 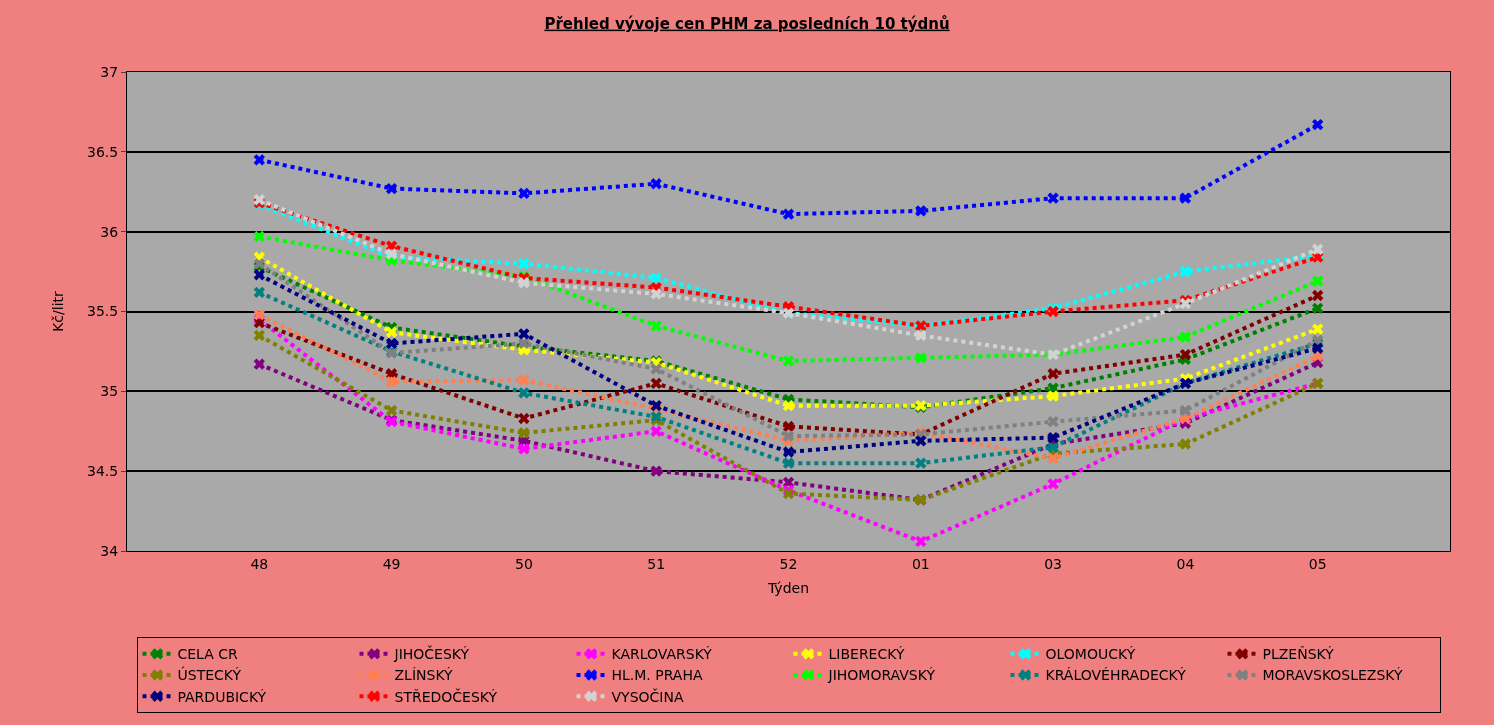 What do you see at coordinates (881, 675) in the screenshot?
I see `legend-label: JIHOMORAVSKÝ` at bounding box center [881, 675].